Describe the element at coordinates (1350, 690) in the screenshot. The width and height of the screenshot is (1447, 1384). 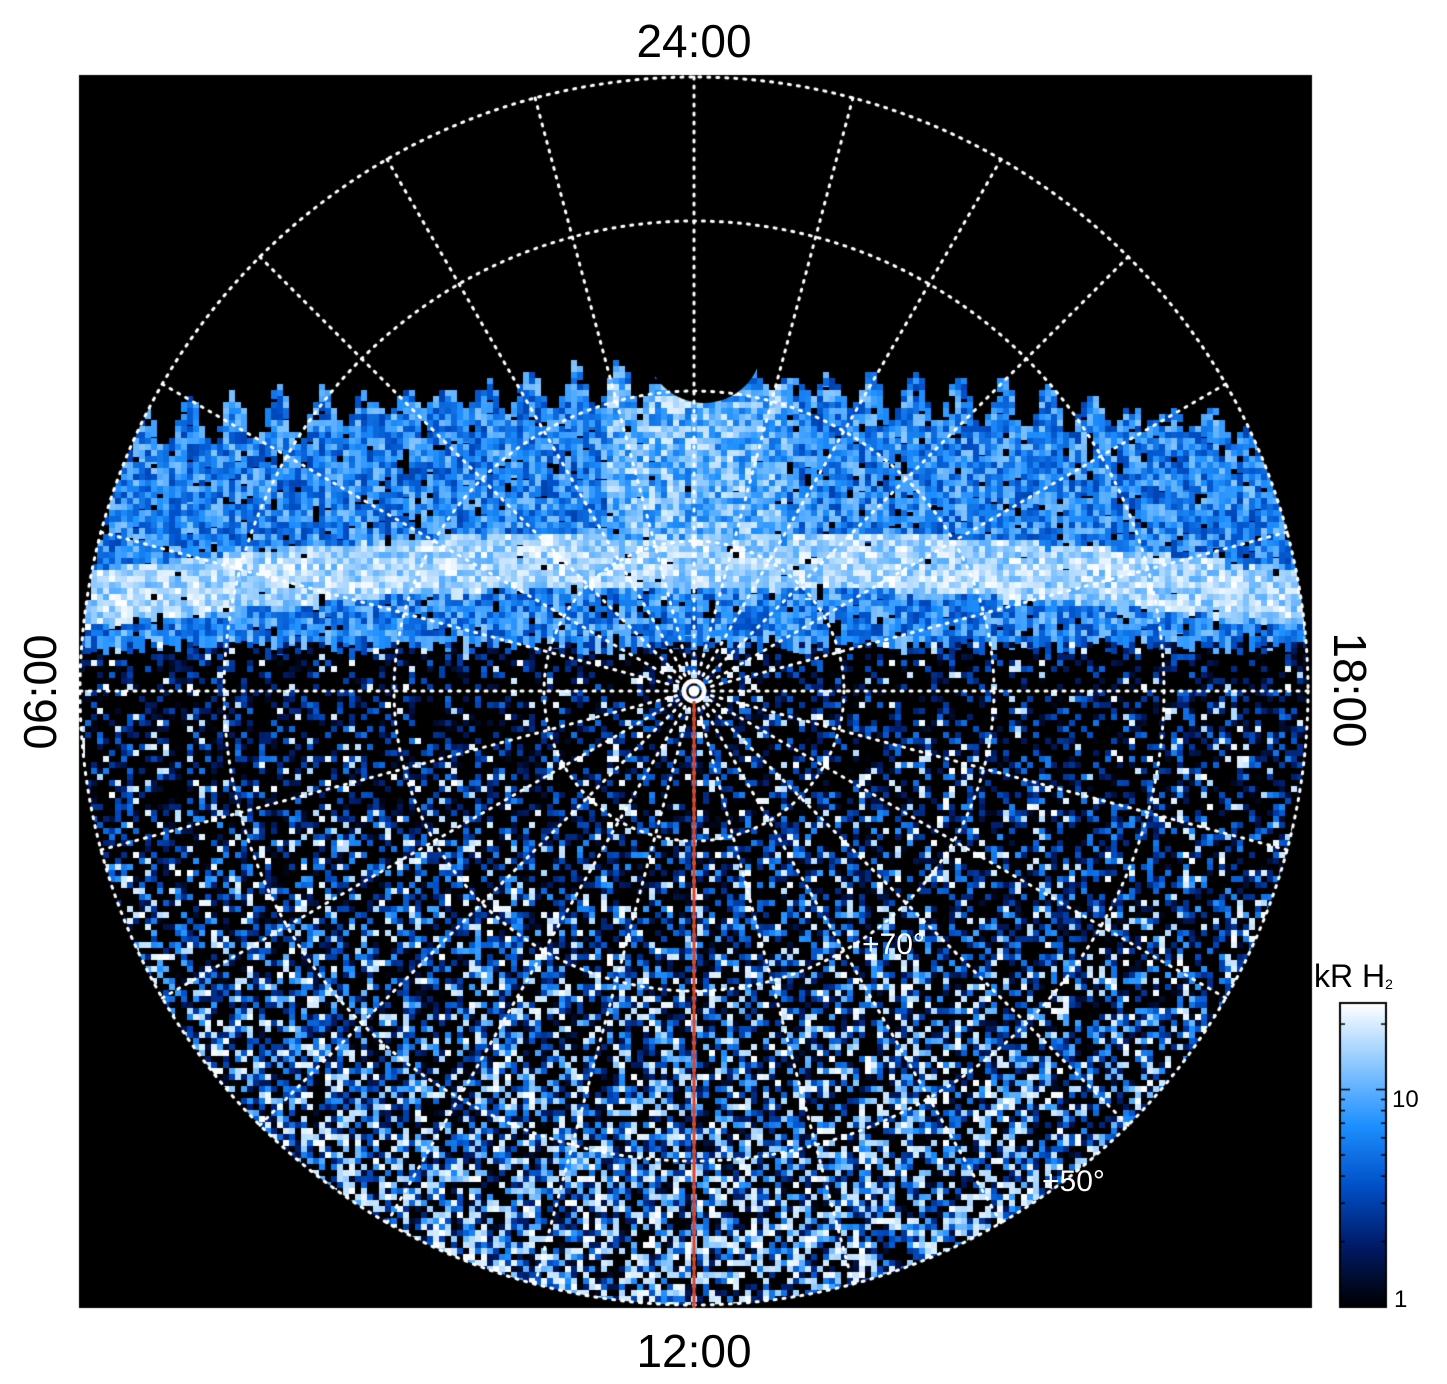
I see `local-time-label-18: 18:00` at that location.